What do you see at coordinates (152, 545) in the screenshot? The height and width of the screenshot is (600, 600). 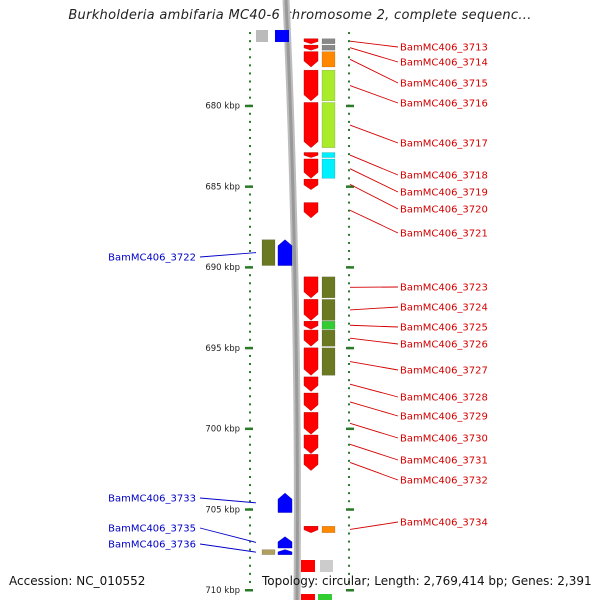 I see `gene-label: BamMC406_3736` at bounding box center [152, 545].